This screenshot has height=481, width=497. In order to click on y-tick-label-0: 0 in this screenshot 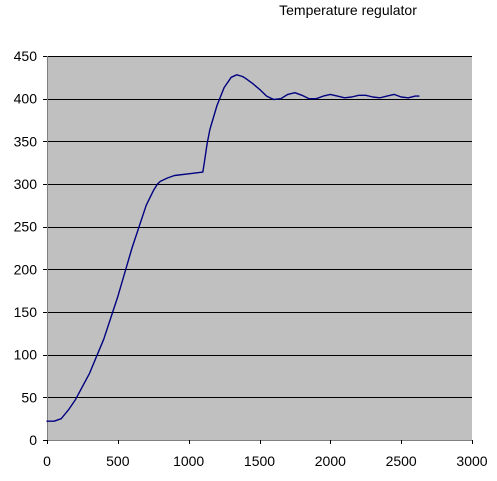, I will do `click(33, 440)`.